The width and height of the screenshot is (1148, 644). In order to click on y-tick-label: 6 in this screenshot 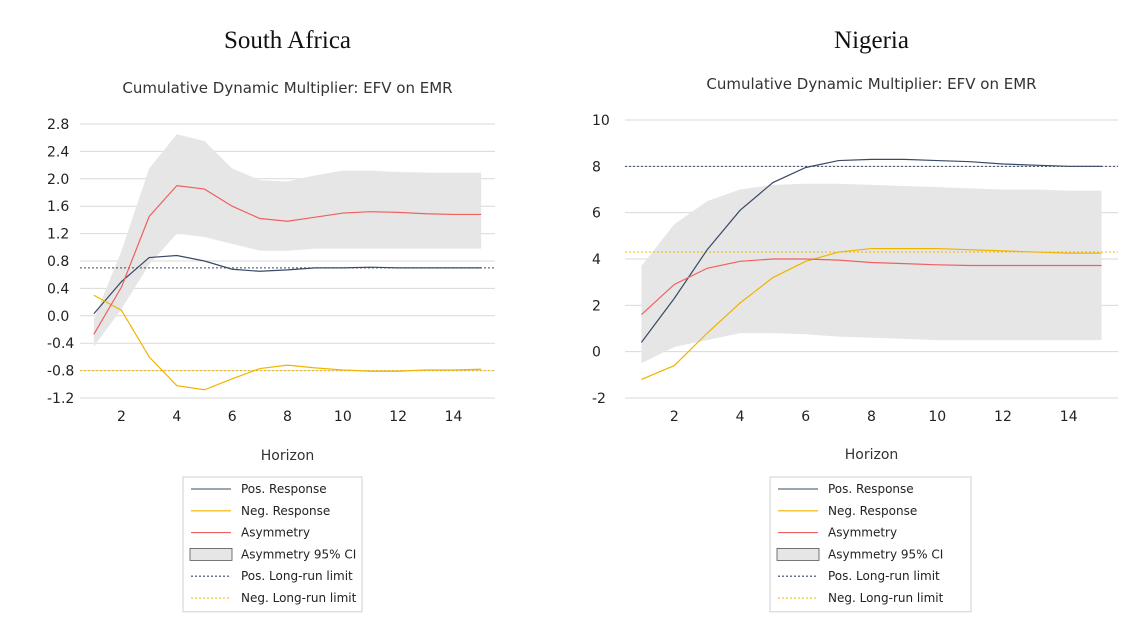, I will do `click(596, 214)`.